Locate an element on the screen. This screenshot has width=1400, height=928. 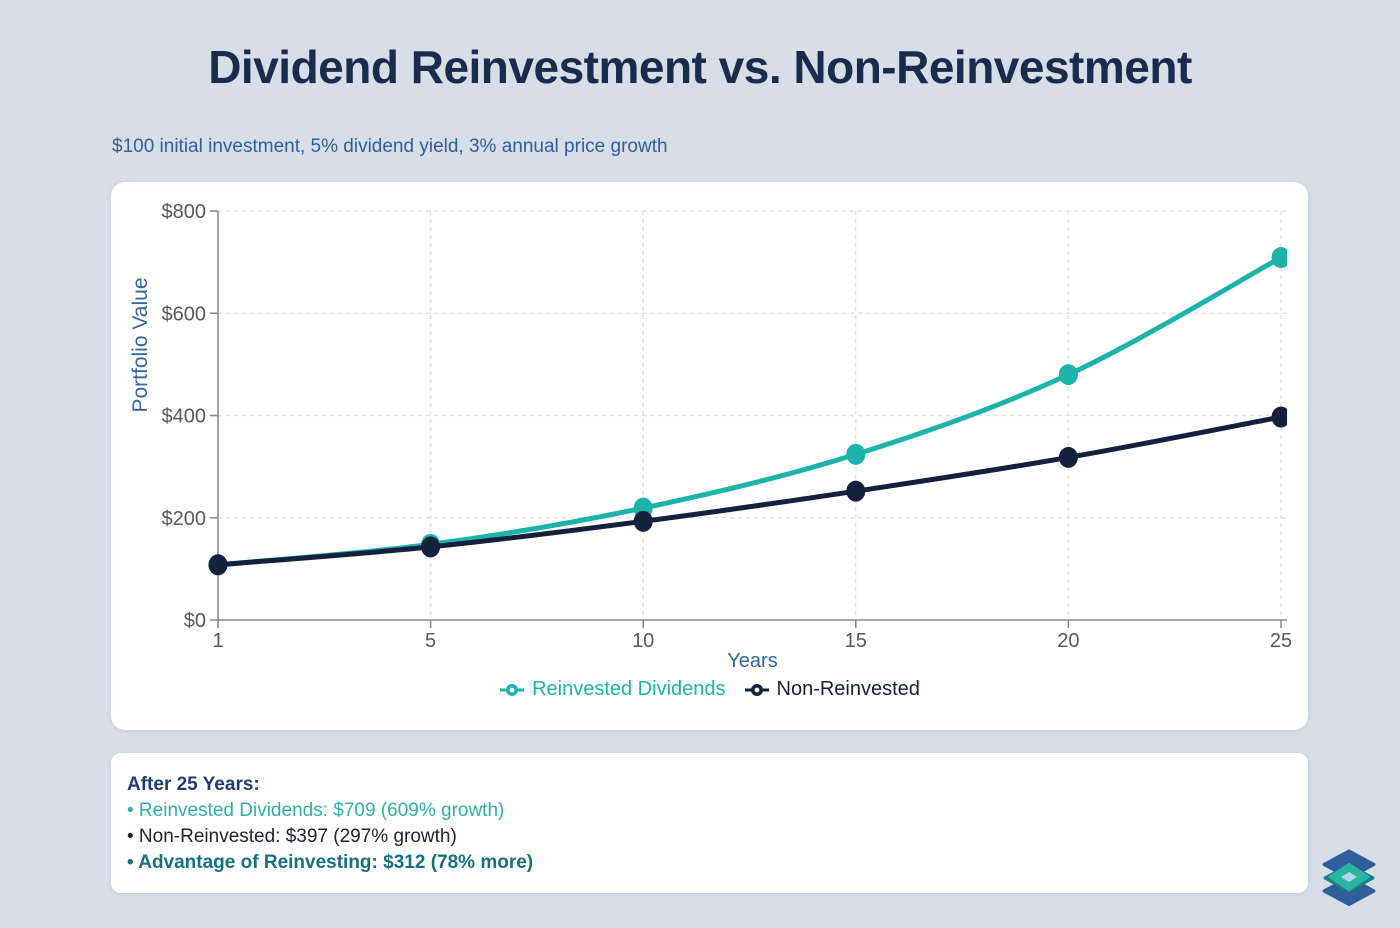
summary-heading: After 25 Years: is located at coordinates (193, 784).